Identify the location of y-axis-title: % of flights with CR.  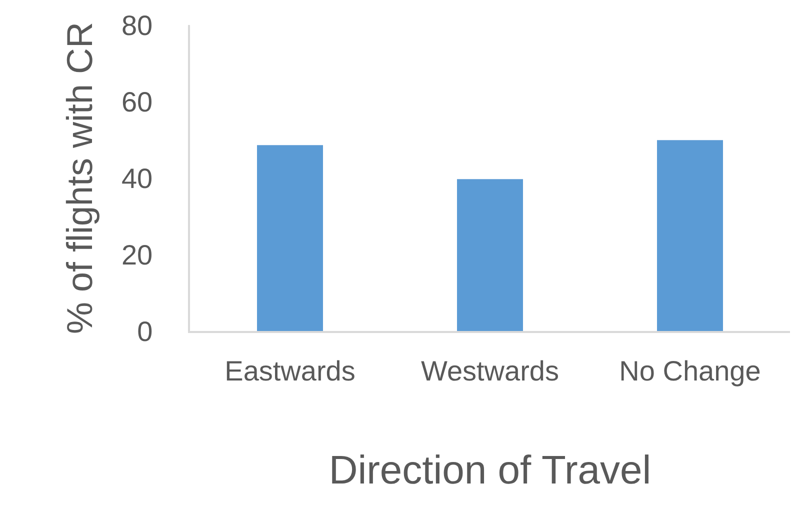
(79, 178).